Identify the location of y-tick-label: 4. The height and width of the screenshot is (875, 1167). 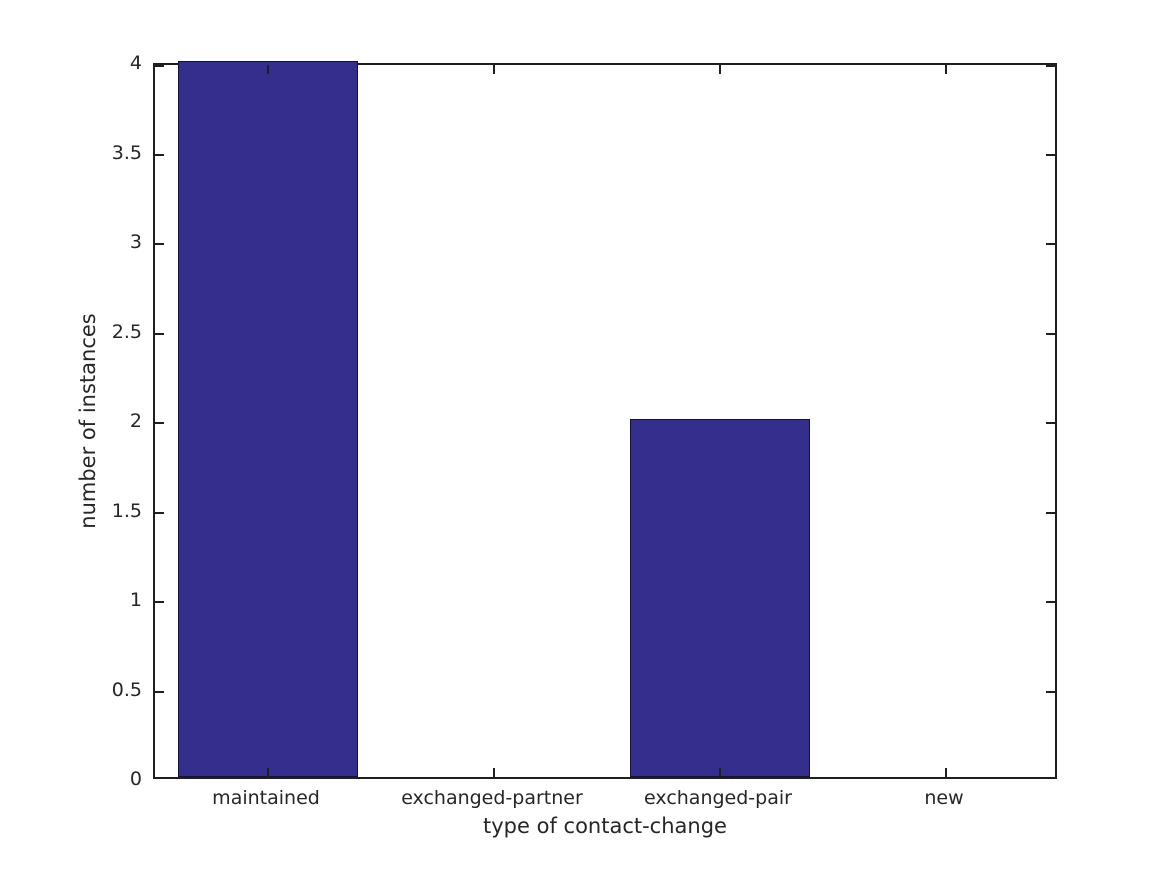
(135, 63).